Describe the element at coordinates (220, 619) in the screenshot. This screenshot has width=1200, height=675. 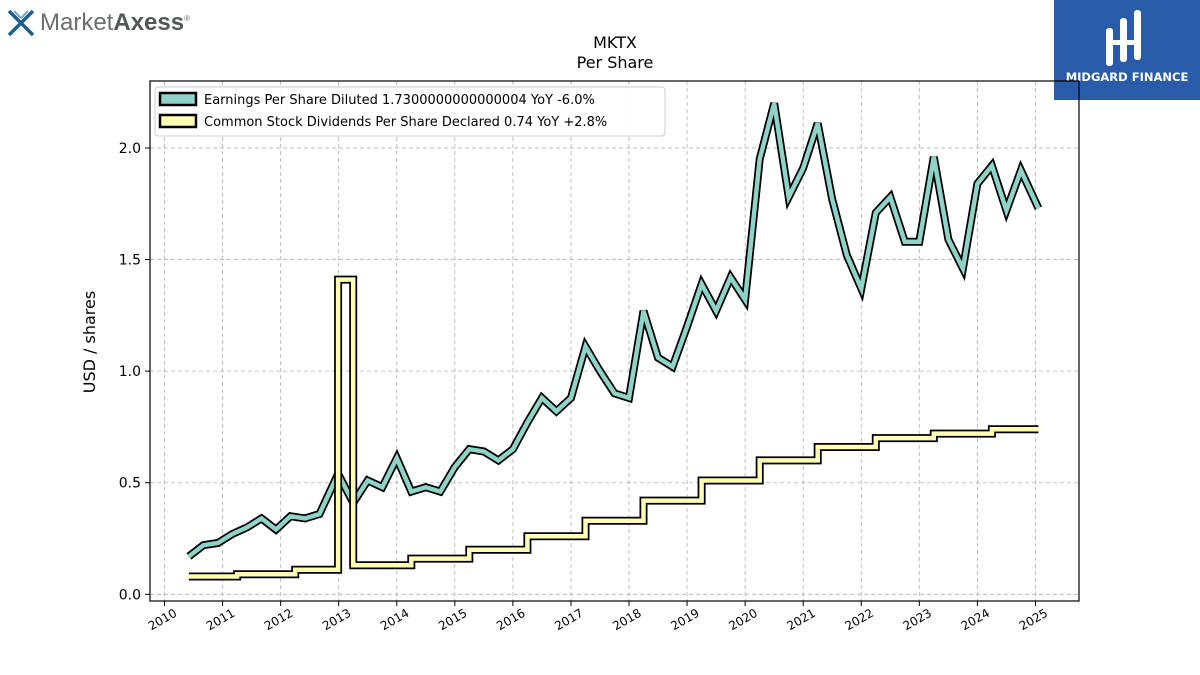
I see `x-tick-label: 2011` at that location.